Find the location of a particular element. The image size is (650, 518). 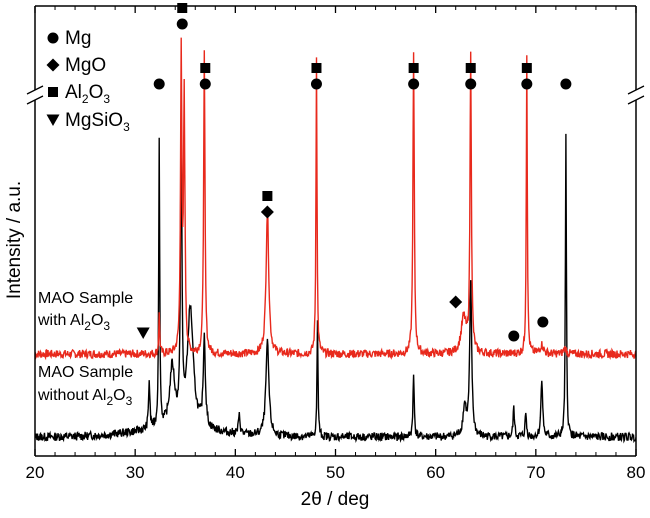

series-label-with-line1: MAO Sample is located at coordinates (85, 298).